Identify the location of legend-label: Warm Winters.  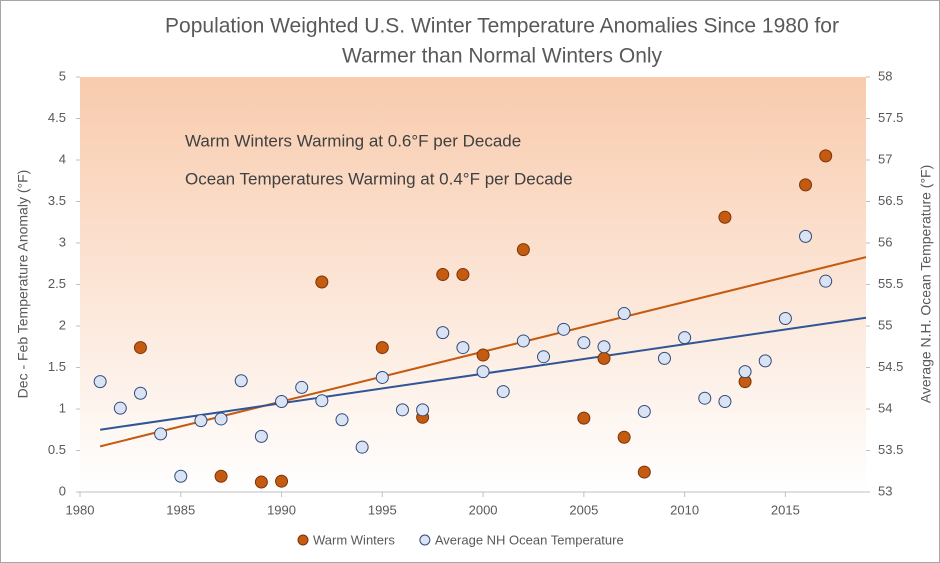
(354, 539).